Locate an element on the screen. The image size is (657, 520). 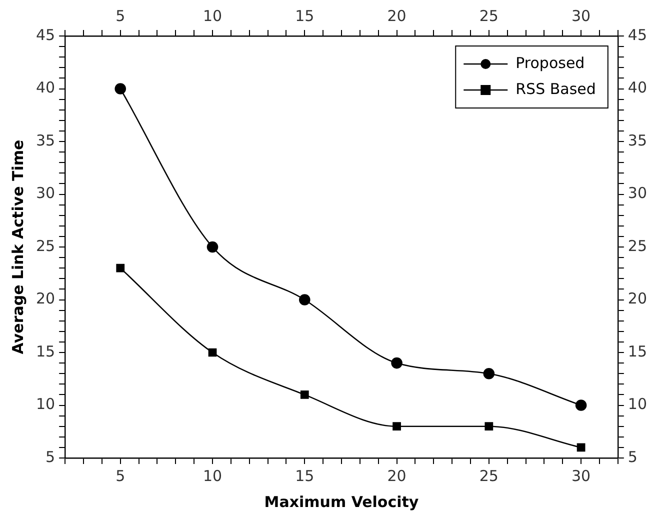
legend-label: Proposed is located at coordinates (550, 63).